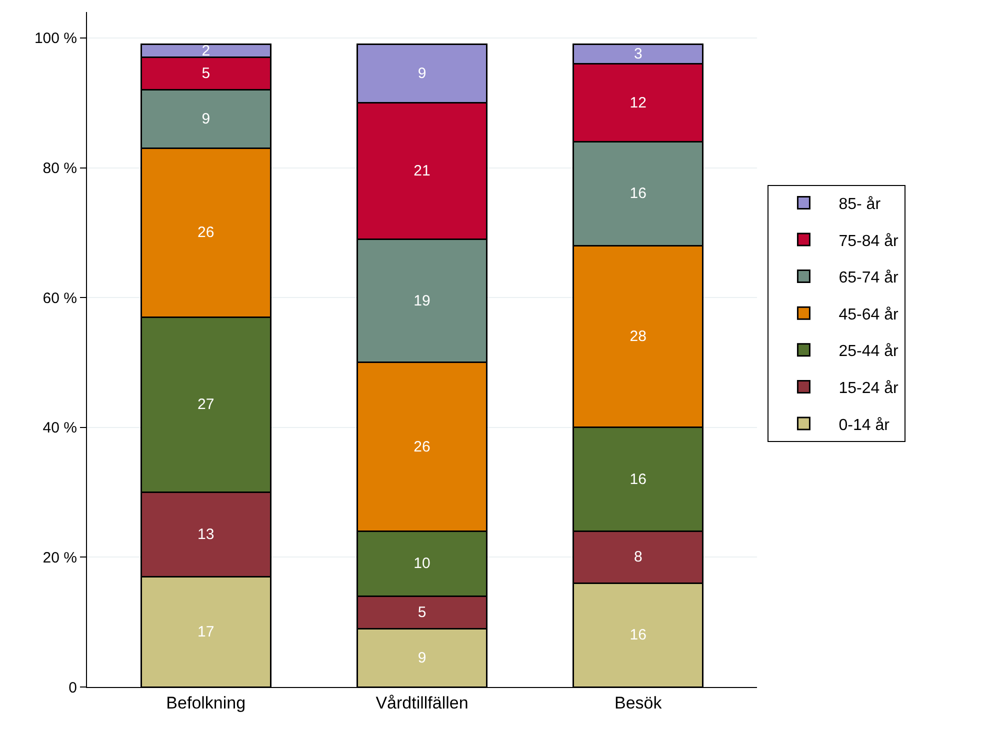 The width and height of the screenshot is (993, 731). What do you see at coordinates (860, 204) in the screenshot?
I see `legend-label: 85- år` at bounding box center [860, 204].